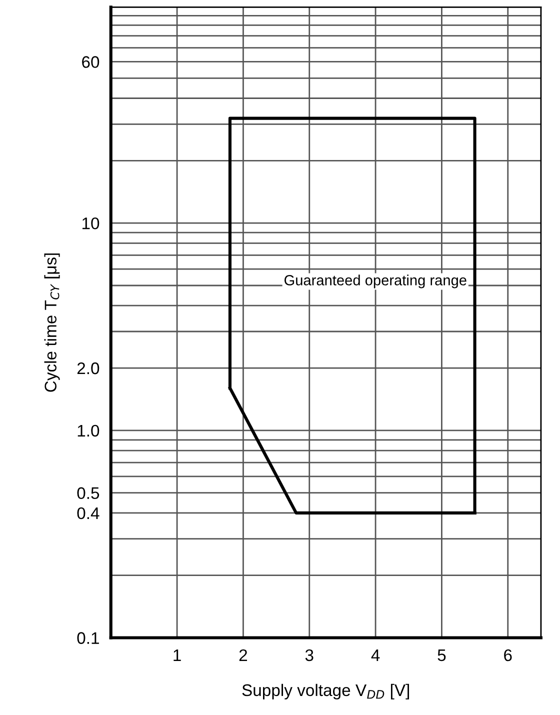 This screenshot has height=715, width=560. Describe the element at coordinates (88, 638) in the screenshot. I see `y-tick-label: 0.1` at that location.